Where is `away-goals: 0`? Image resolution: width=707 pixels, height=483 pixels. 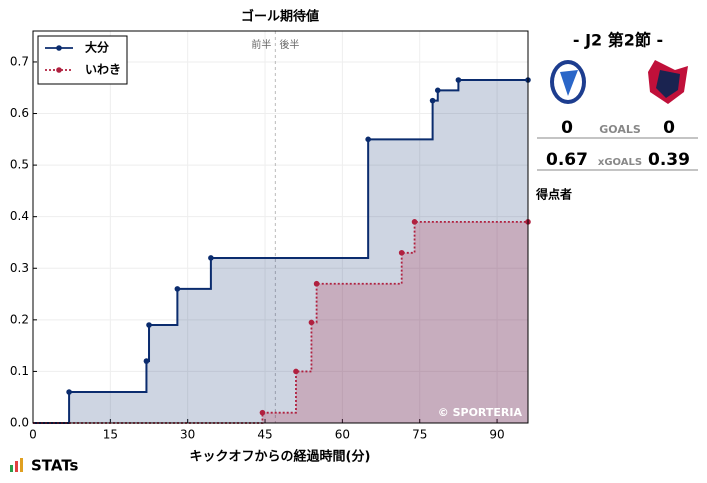 away-goals: 0 is located at coordinates (669, 128).